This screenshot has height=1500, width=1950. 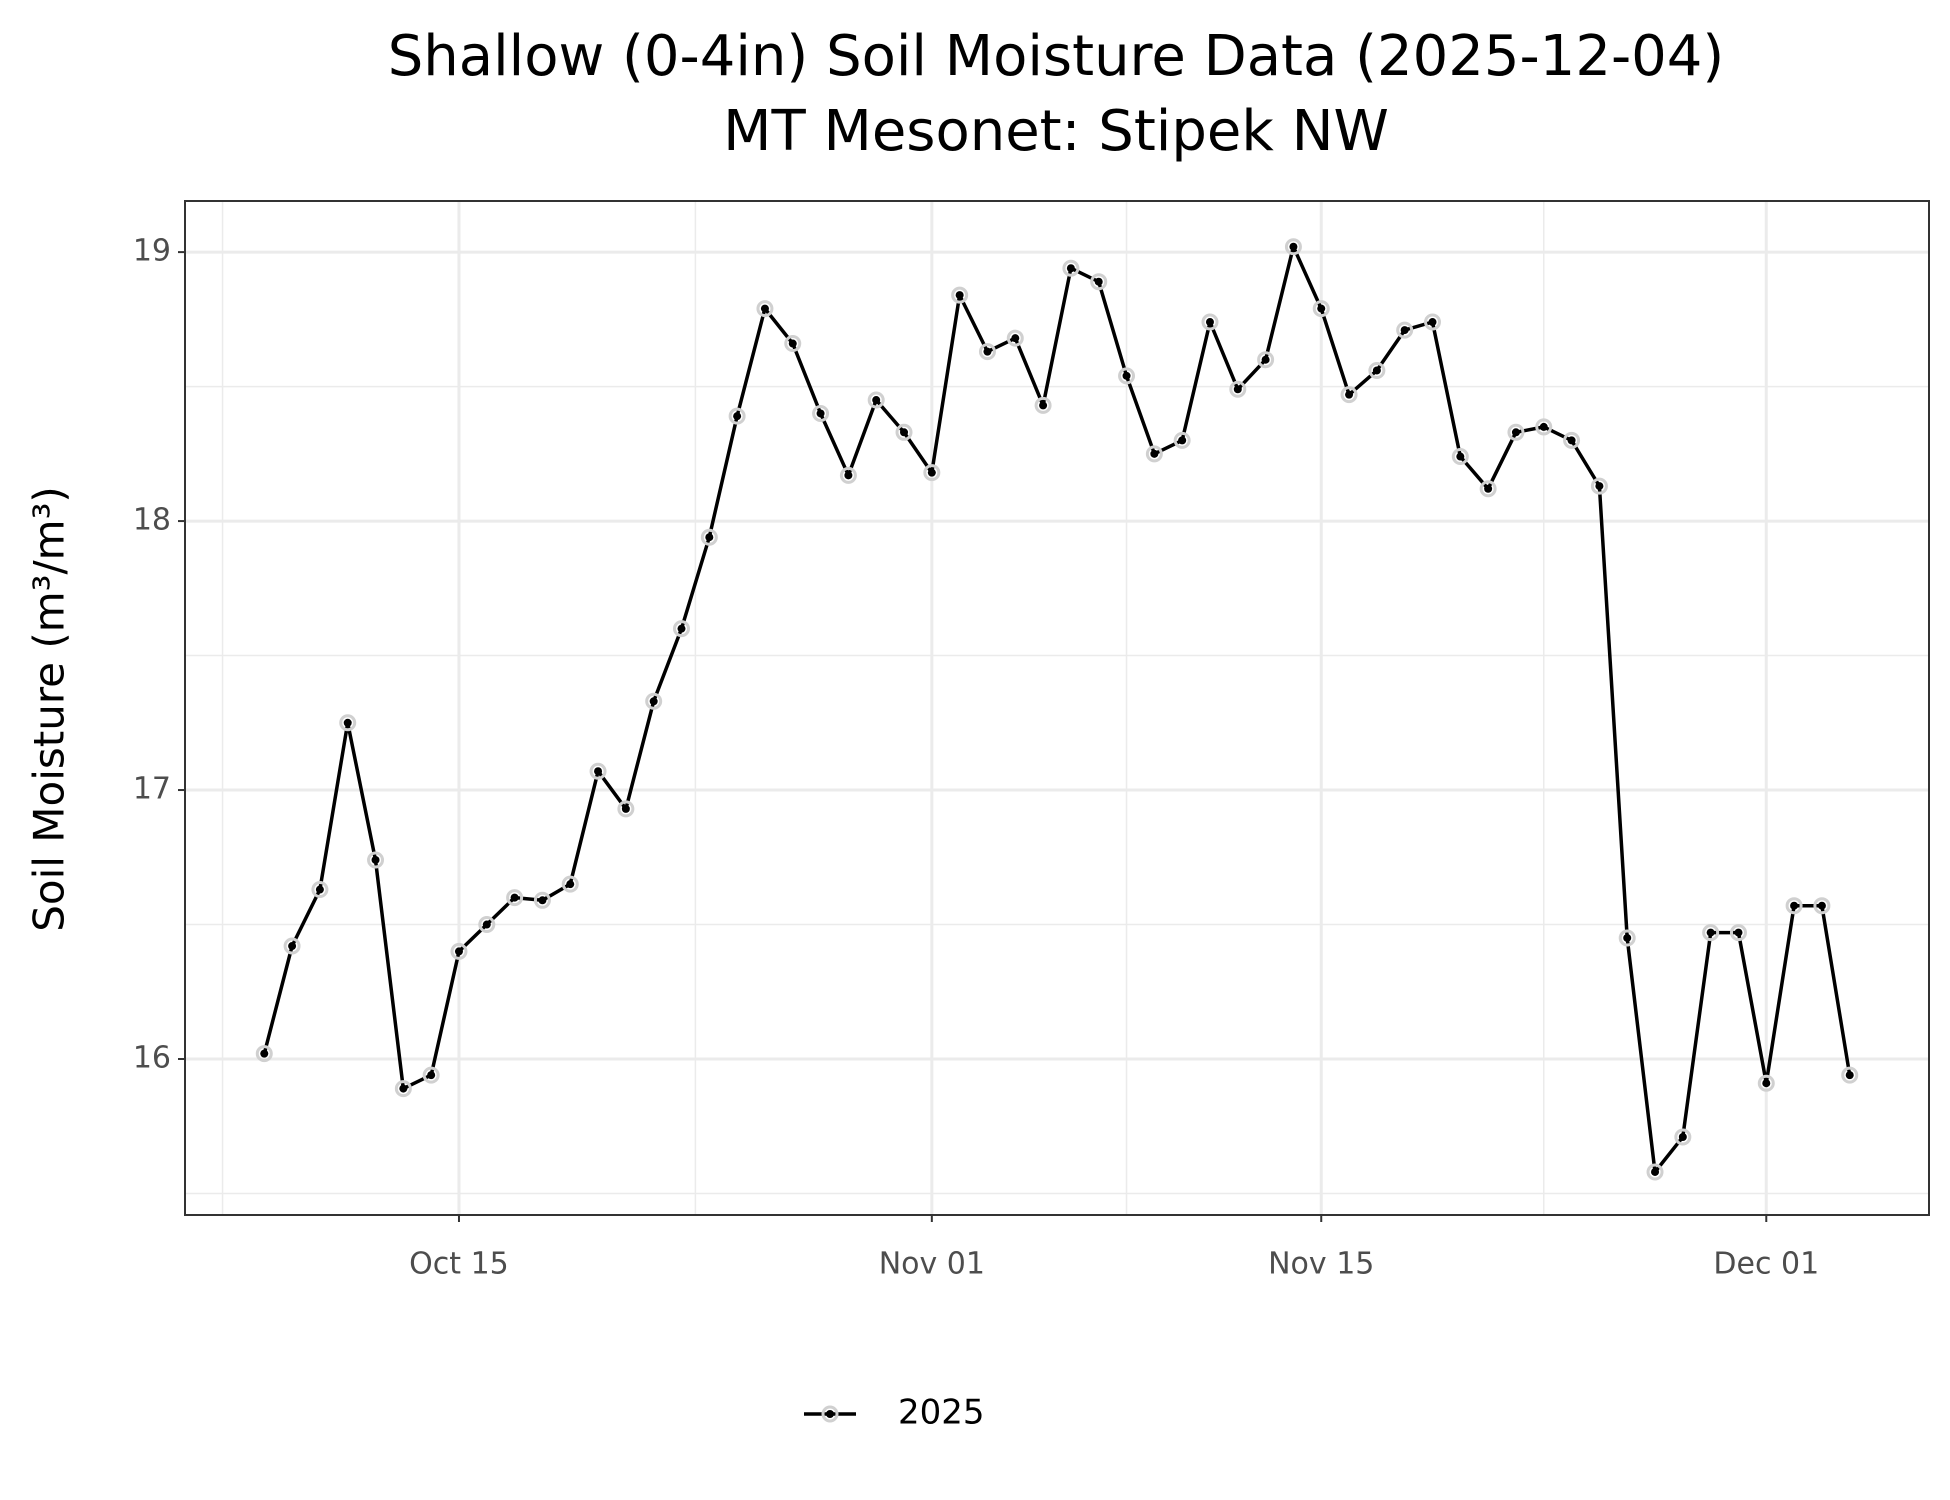 I want to click on legend-halo, so click(x=830, y=1414).